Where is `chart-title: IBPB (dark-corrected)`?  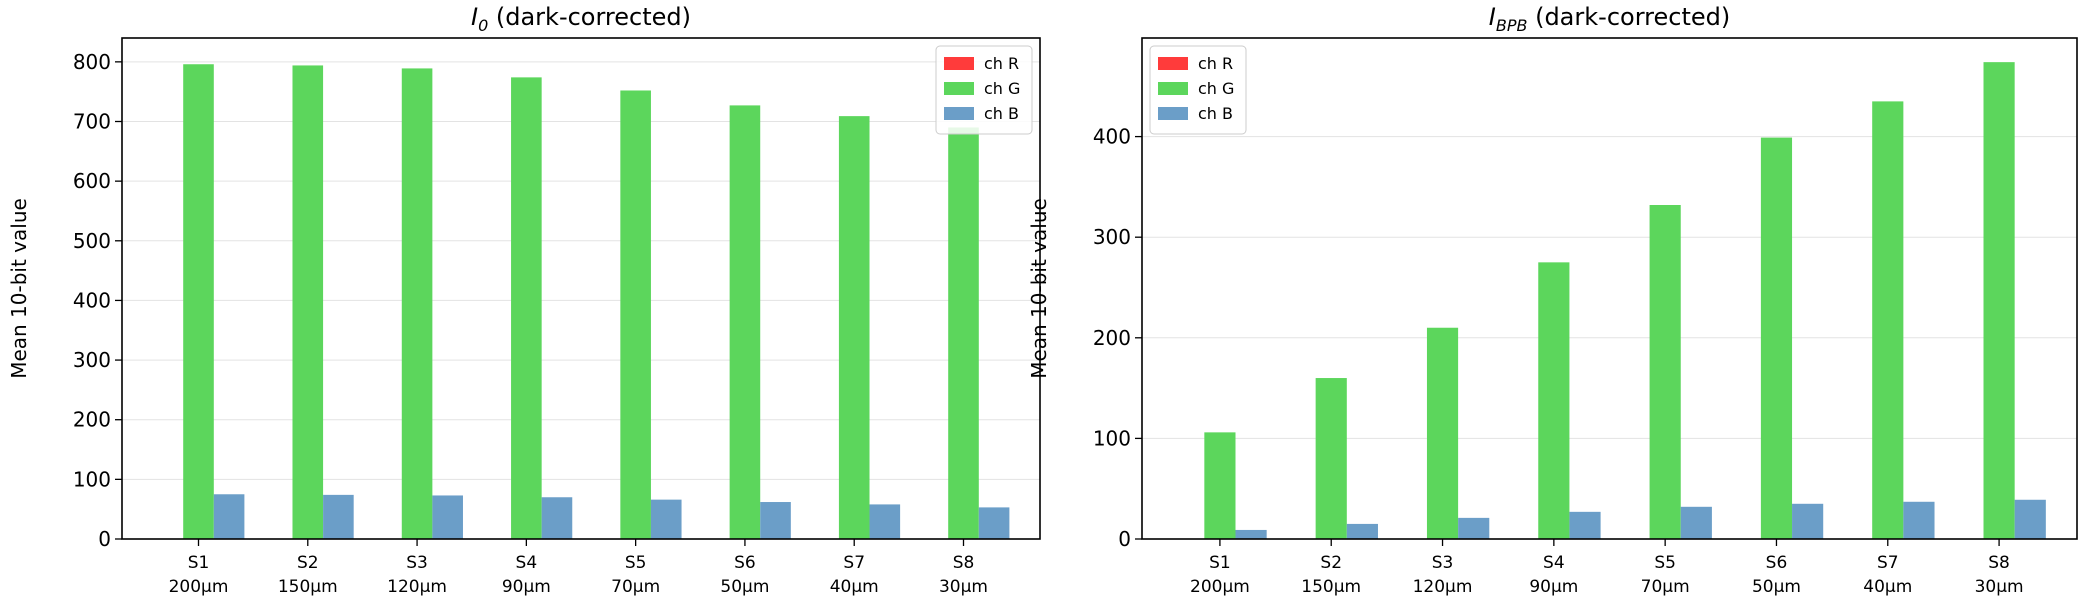 chart-title: IBPB (dark-corrected) is located at coordinates (1609, 19).